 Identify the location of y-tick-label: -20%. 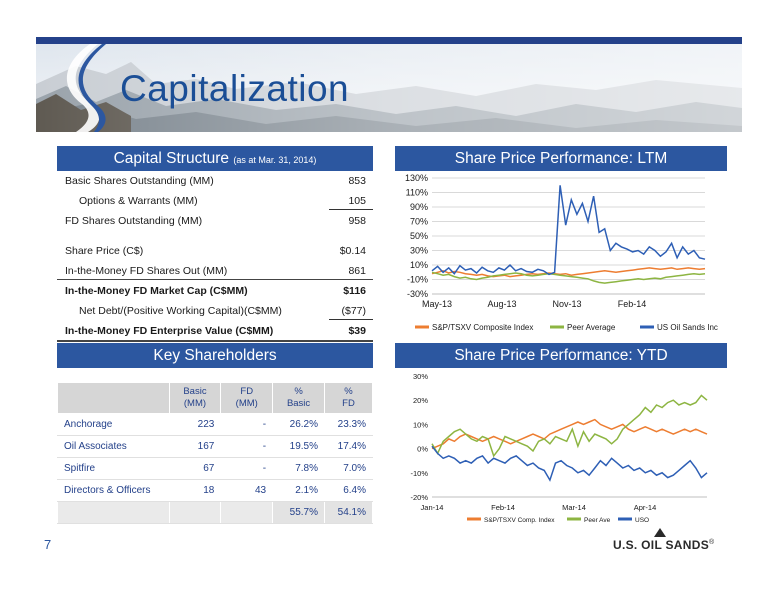
(419, 497).